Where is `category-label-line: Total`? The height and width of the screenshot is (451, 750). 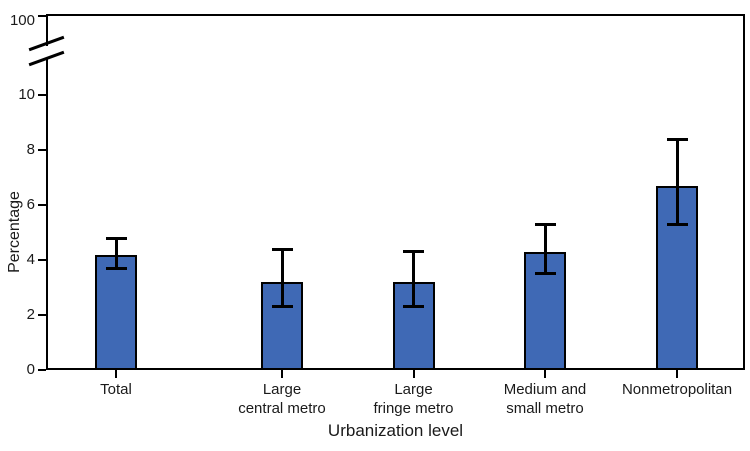 category-label-line: Total is located at coordinates (116, 389).